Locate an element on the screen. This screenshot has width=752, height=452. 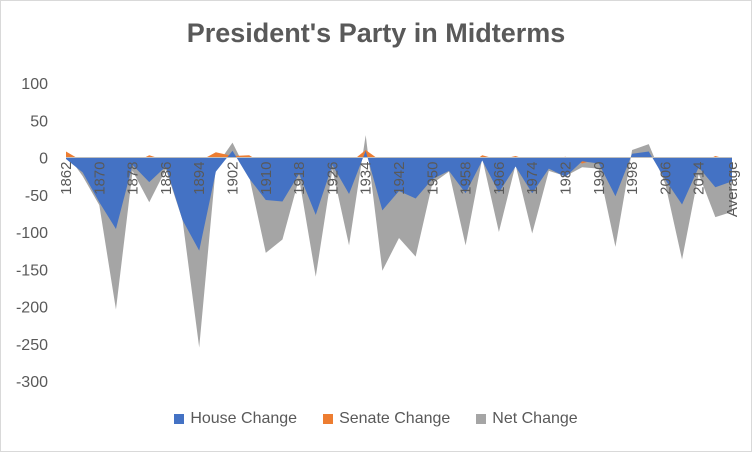
x-tick-label: 1990 is located at coordinates (599, 178).